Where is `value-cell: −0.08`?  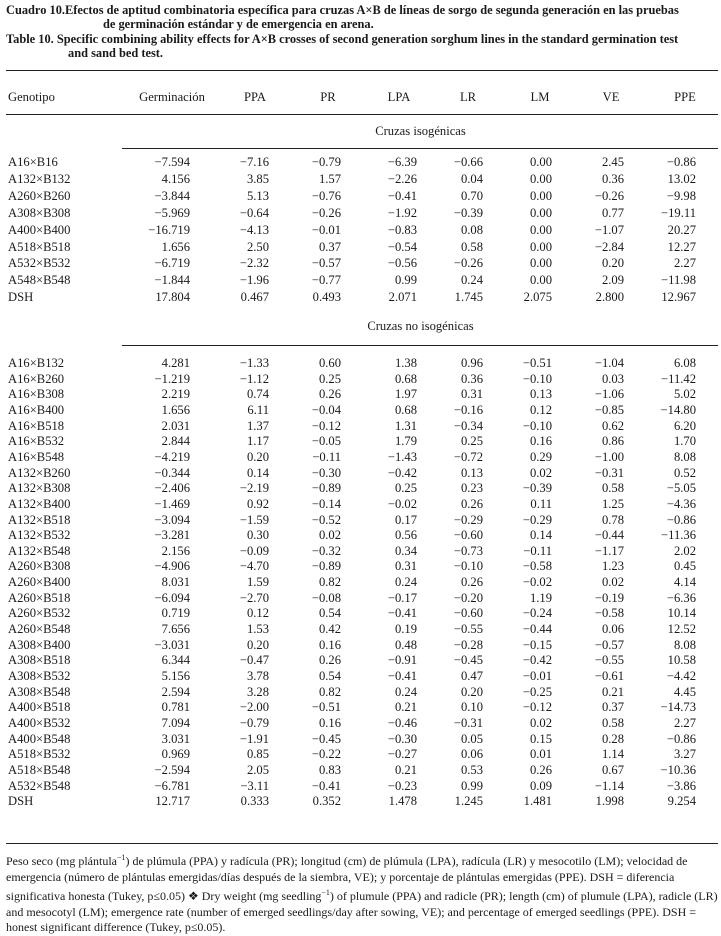 value-cell: −0.08 is located at coordinates (326, 597).